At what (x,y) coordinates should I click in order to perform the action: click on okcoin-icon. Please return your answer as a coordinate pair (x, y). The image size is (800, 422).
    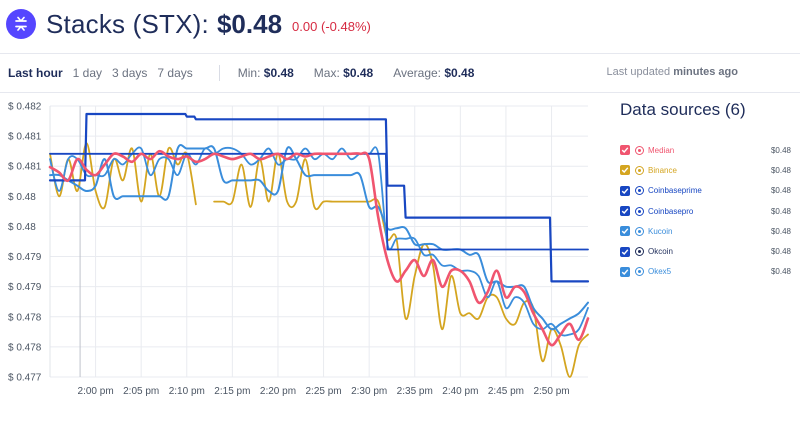
    Looking at the image, I should click on (639, 252).